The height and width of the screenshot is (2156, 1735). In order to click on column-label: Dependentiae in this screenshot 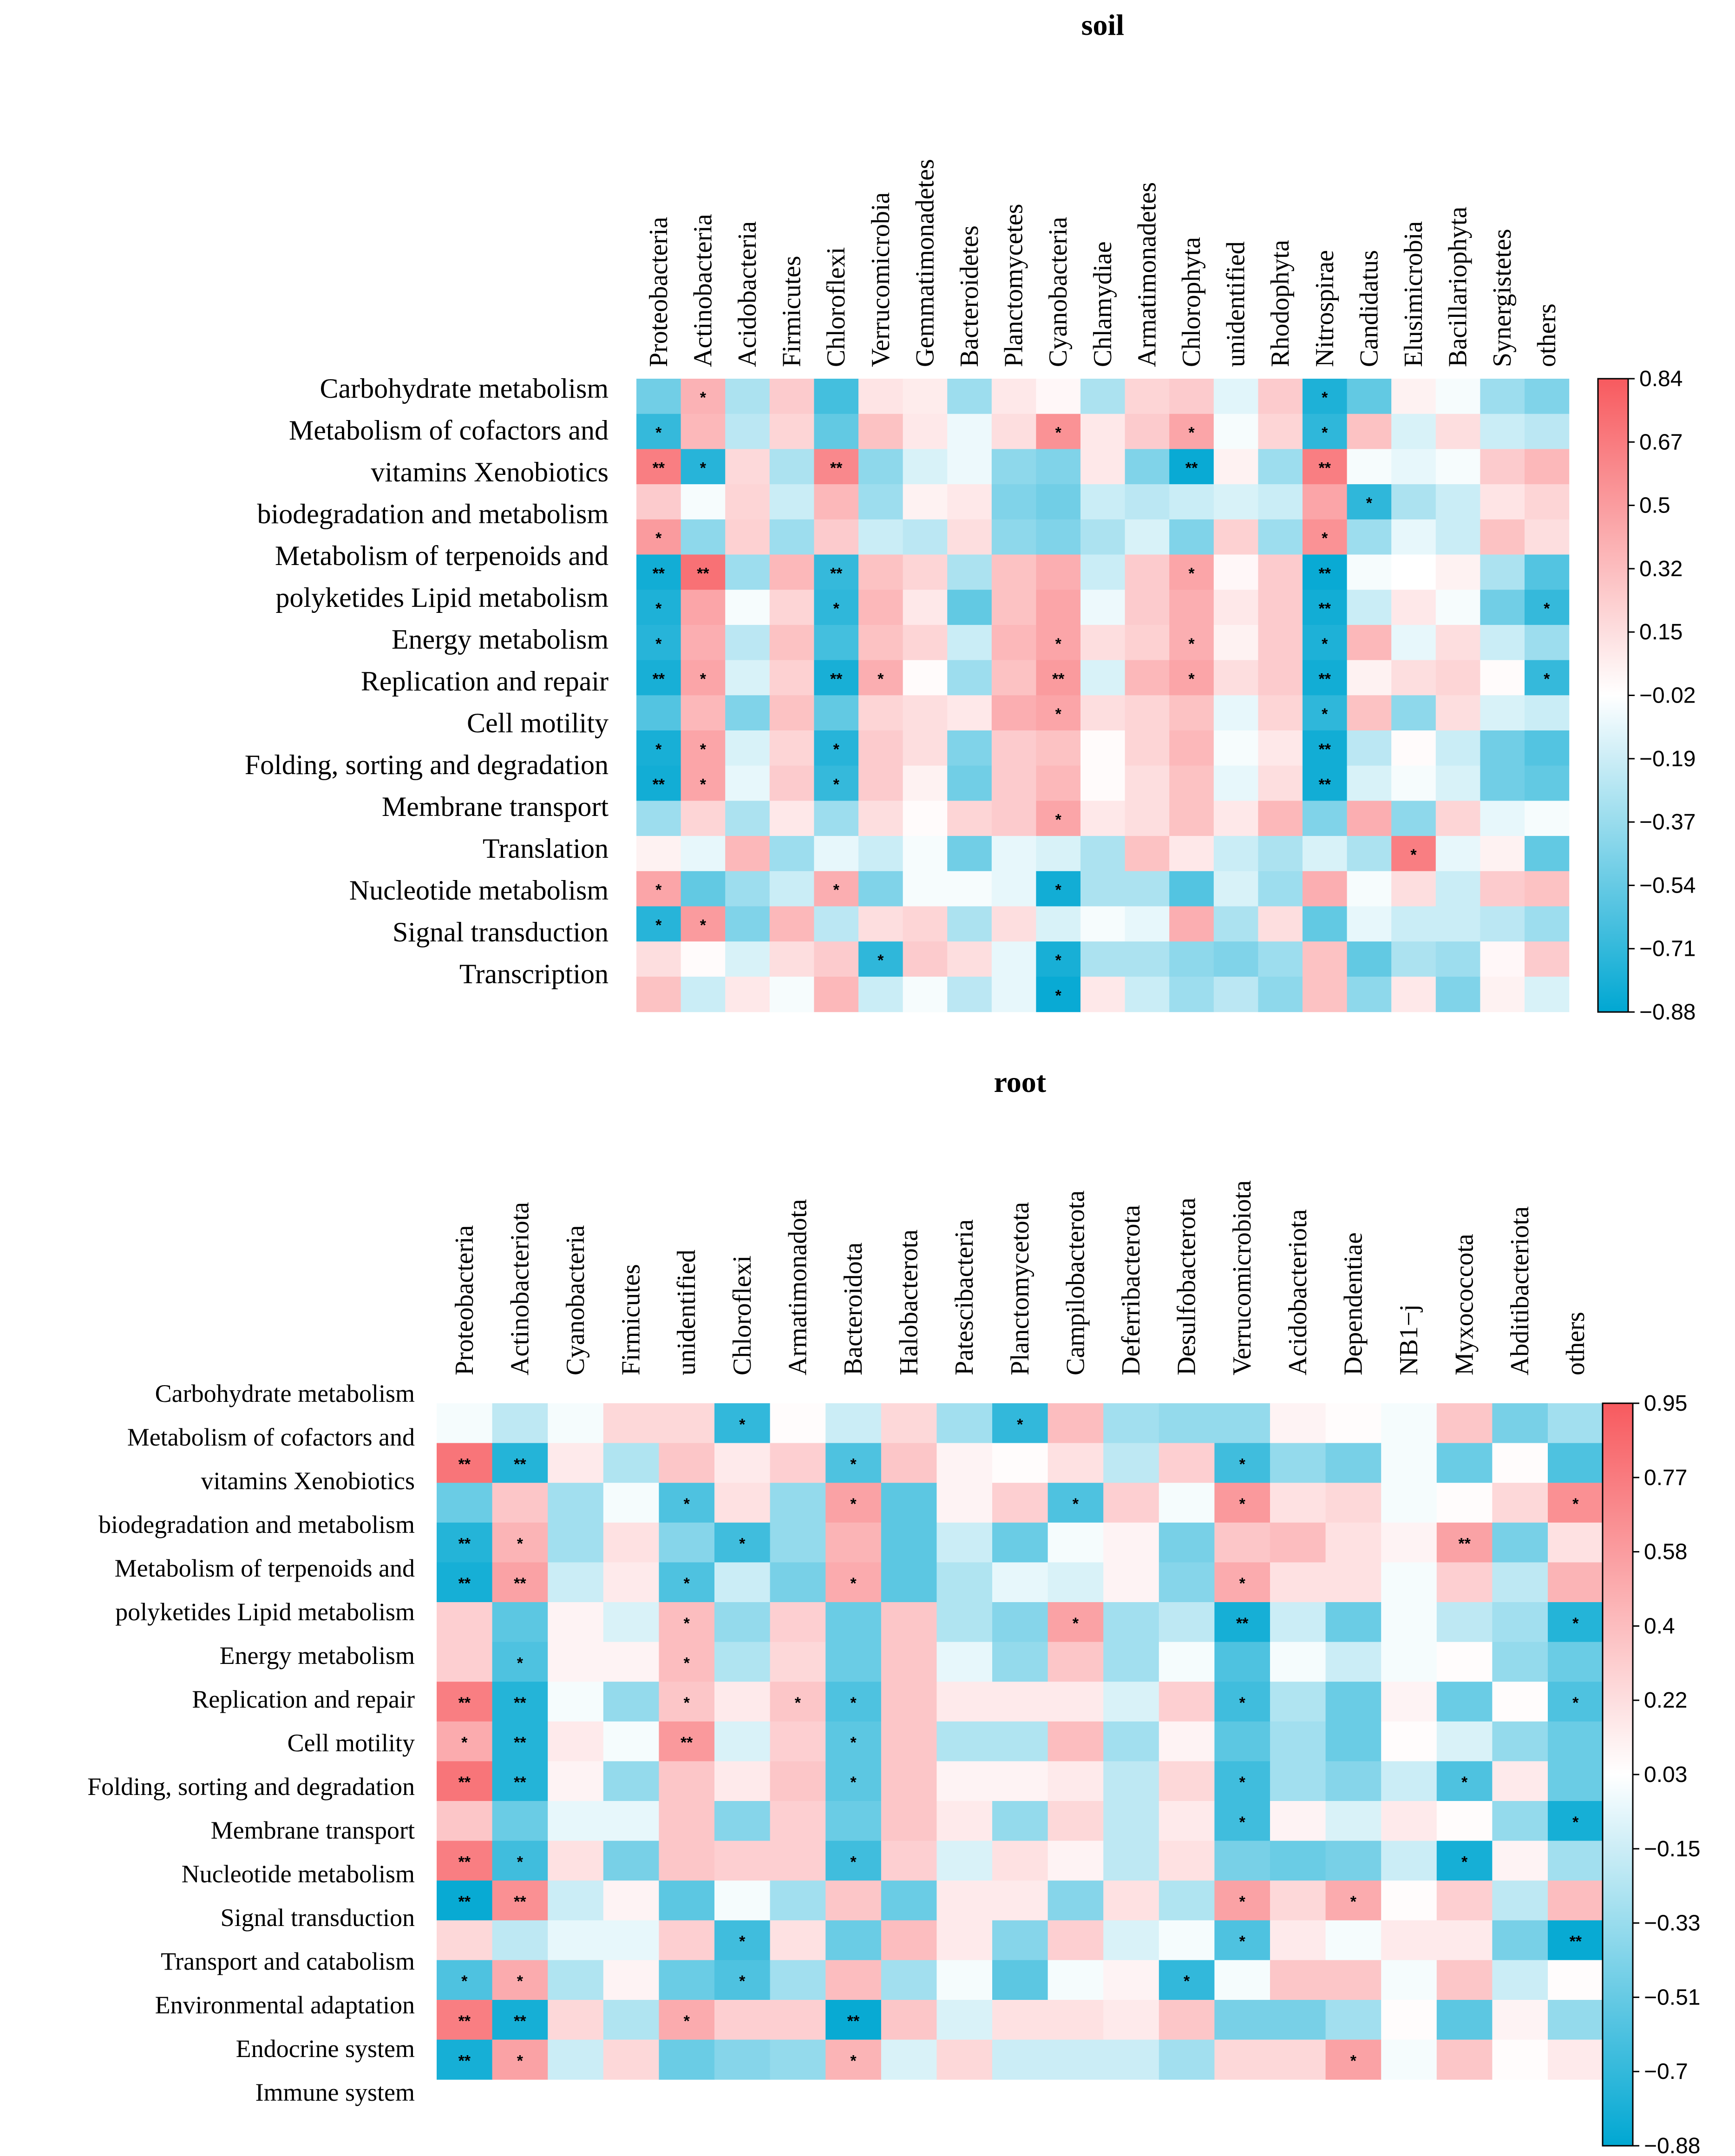, I will do `click(1353, 1303)`.